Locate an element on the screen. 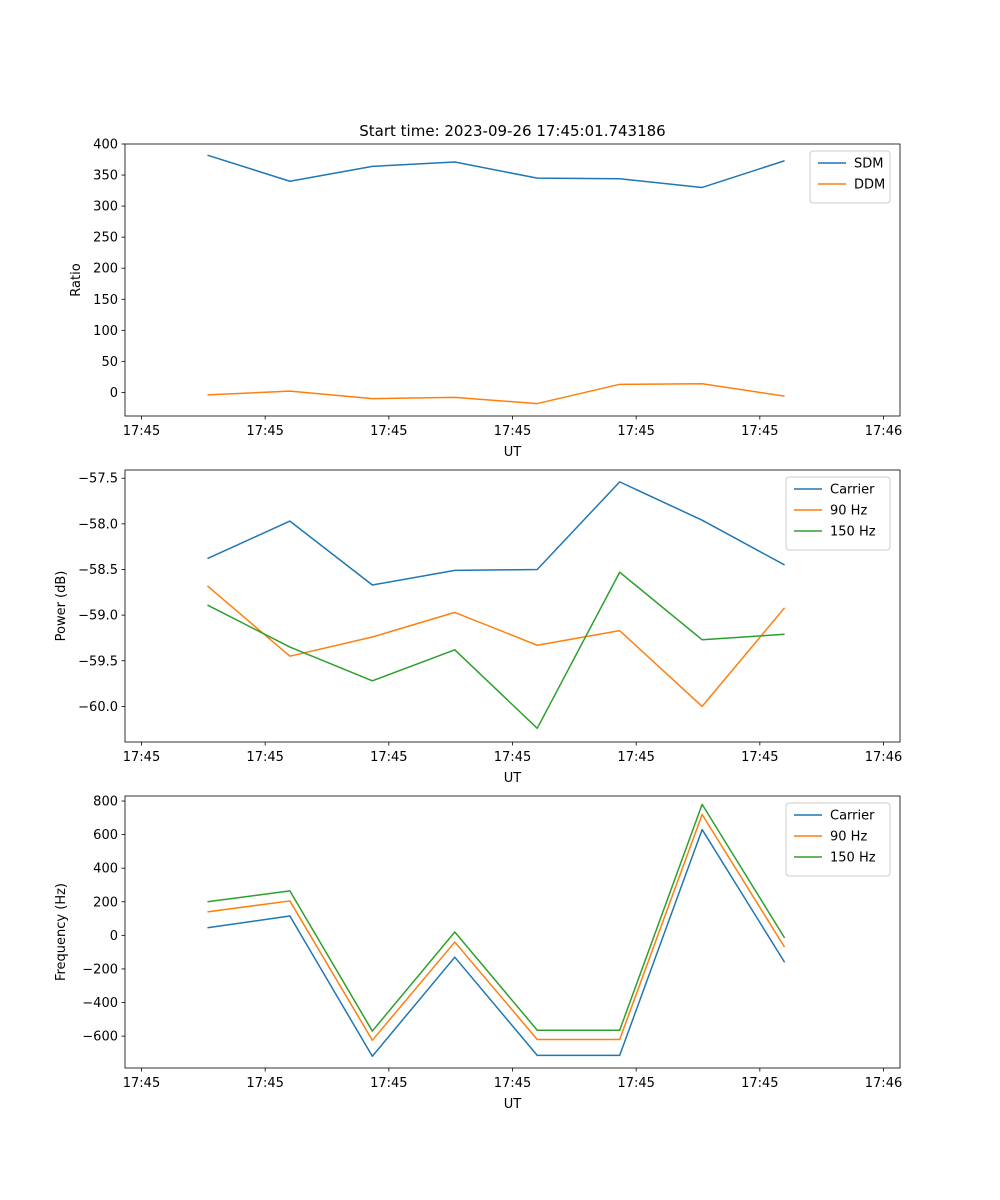 The image size is (1000, 1200). y-tick-label: −59.5 is located at coordinates (98, 661).